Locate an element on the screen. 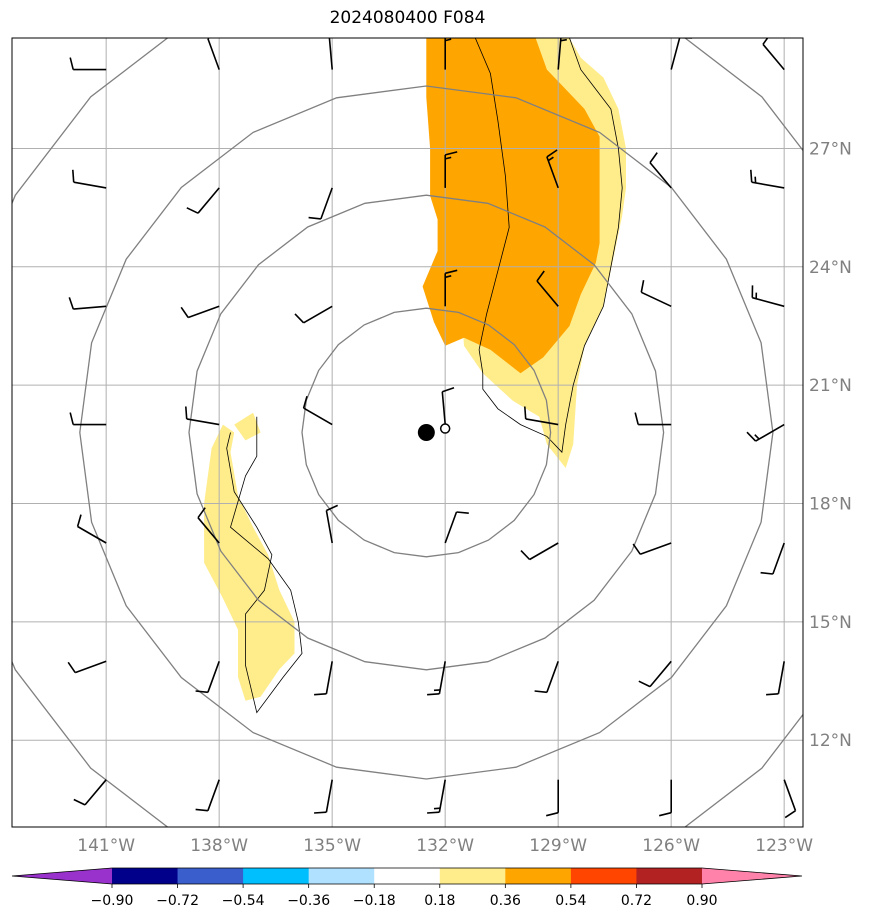 This screenshot has width=873, height=924. storm-markers is located at coordinates (434, 432).